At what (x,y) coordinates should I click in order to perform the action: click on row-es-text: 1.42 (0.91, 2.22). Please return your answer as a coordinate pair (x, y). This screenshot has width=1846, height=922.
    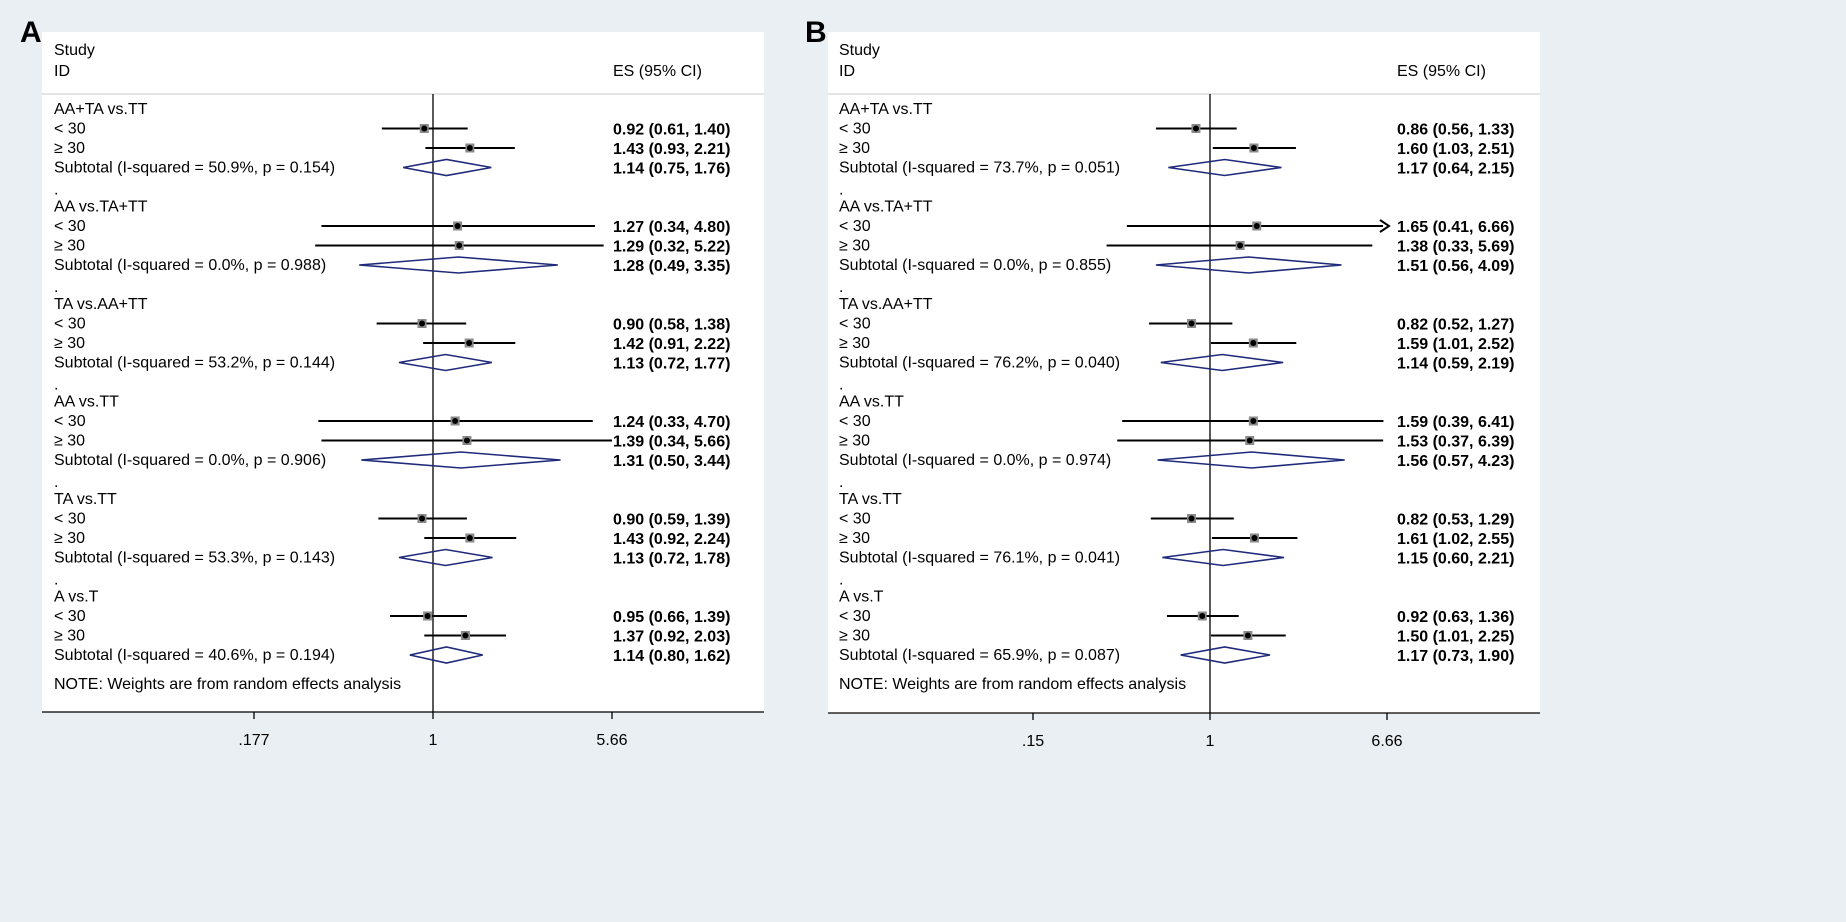
    Looking at the image, I should click on (671, 344).